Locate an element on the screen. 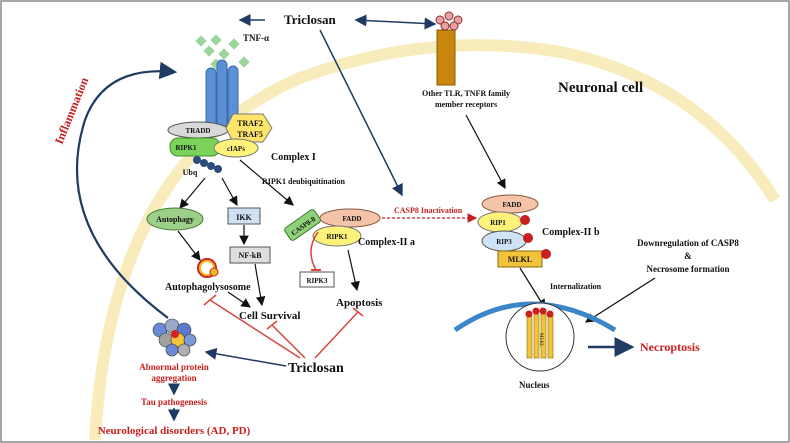 This screenshot has width=790, height=443. ripk1-c2a-node is located at coordinates (337, 236).